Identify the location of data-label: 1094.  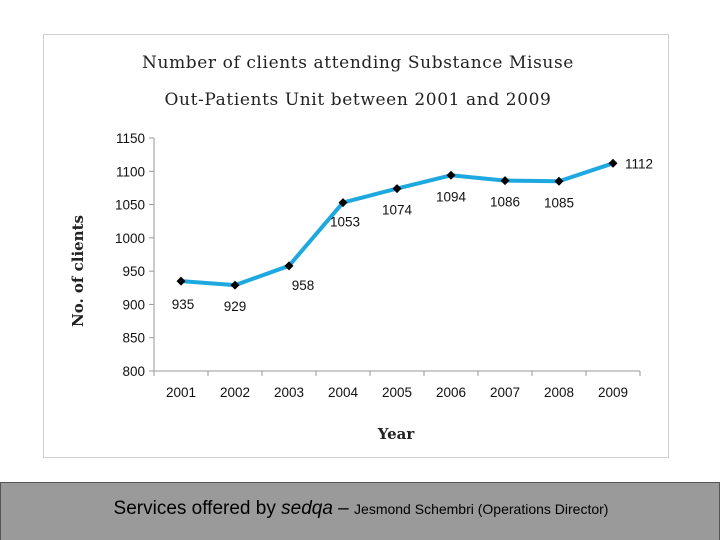
(451, 196).